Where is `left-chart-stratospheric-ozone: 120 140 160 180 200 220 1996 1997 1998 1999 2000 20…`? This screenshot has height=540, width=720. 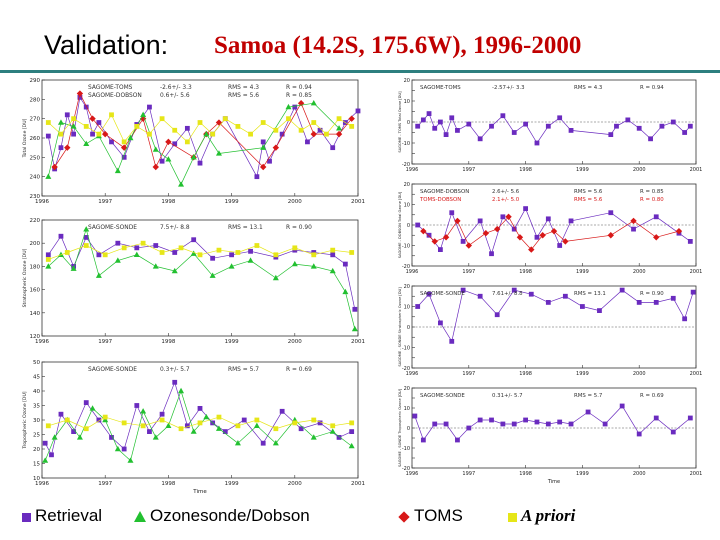 left-chart-stratospheric-ozone: 120 140 160 180 200 220 1996 1997 1998 1999 2000 20… is located at coordinates (193, 281).